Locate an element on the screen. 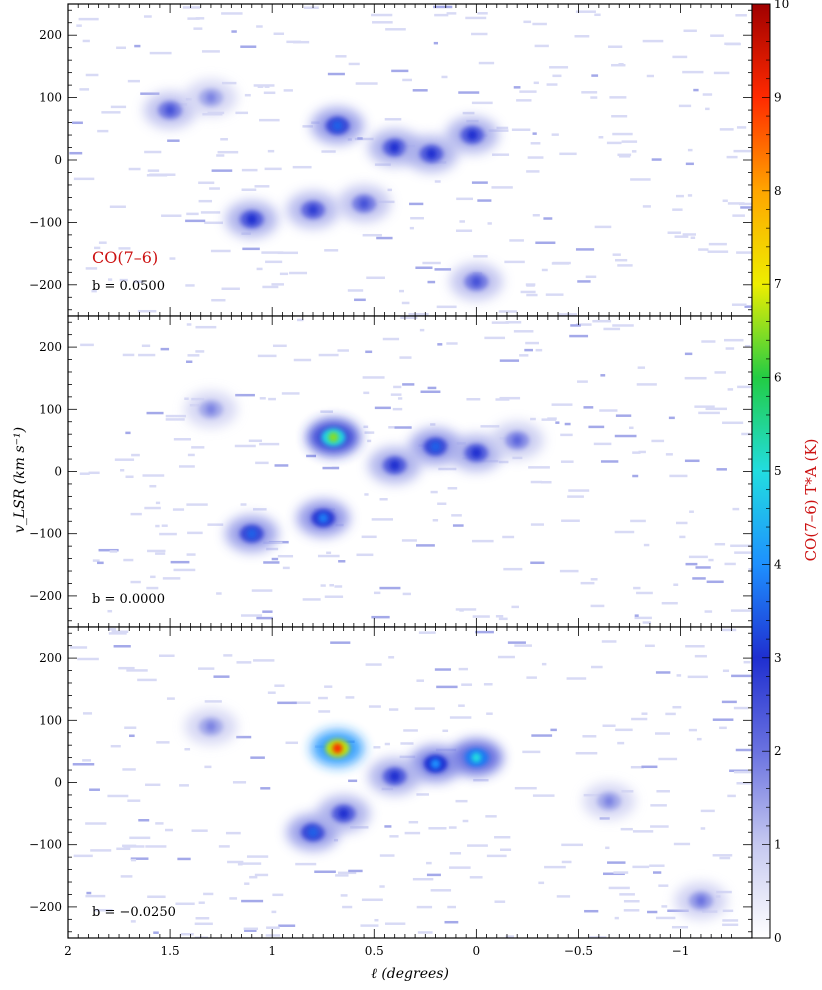  colorbar-tick-label: 0 is located at coordinates (778, 938).